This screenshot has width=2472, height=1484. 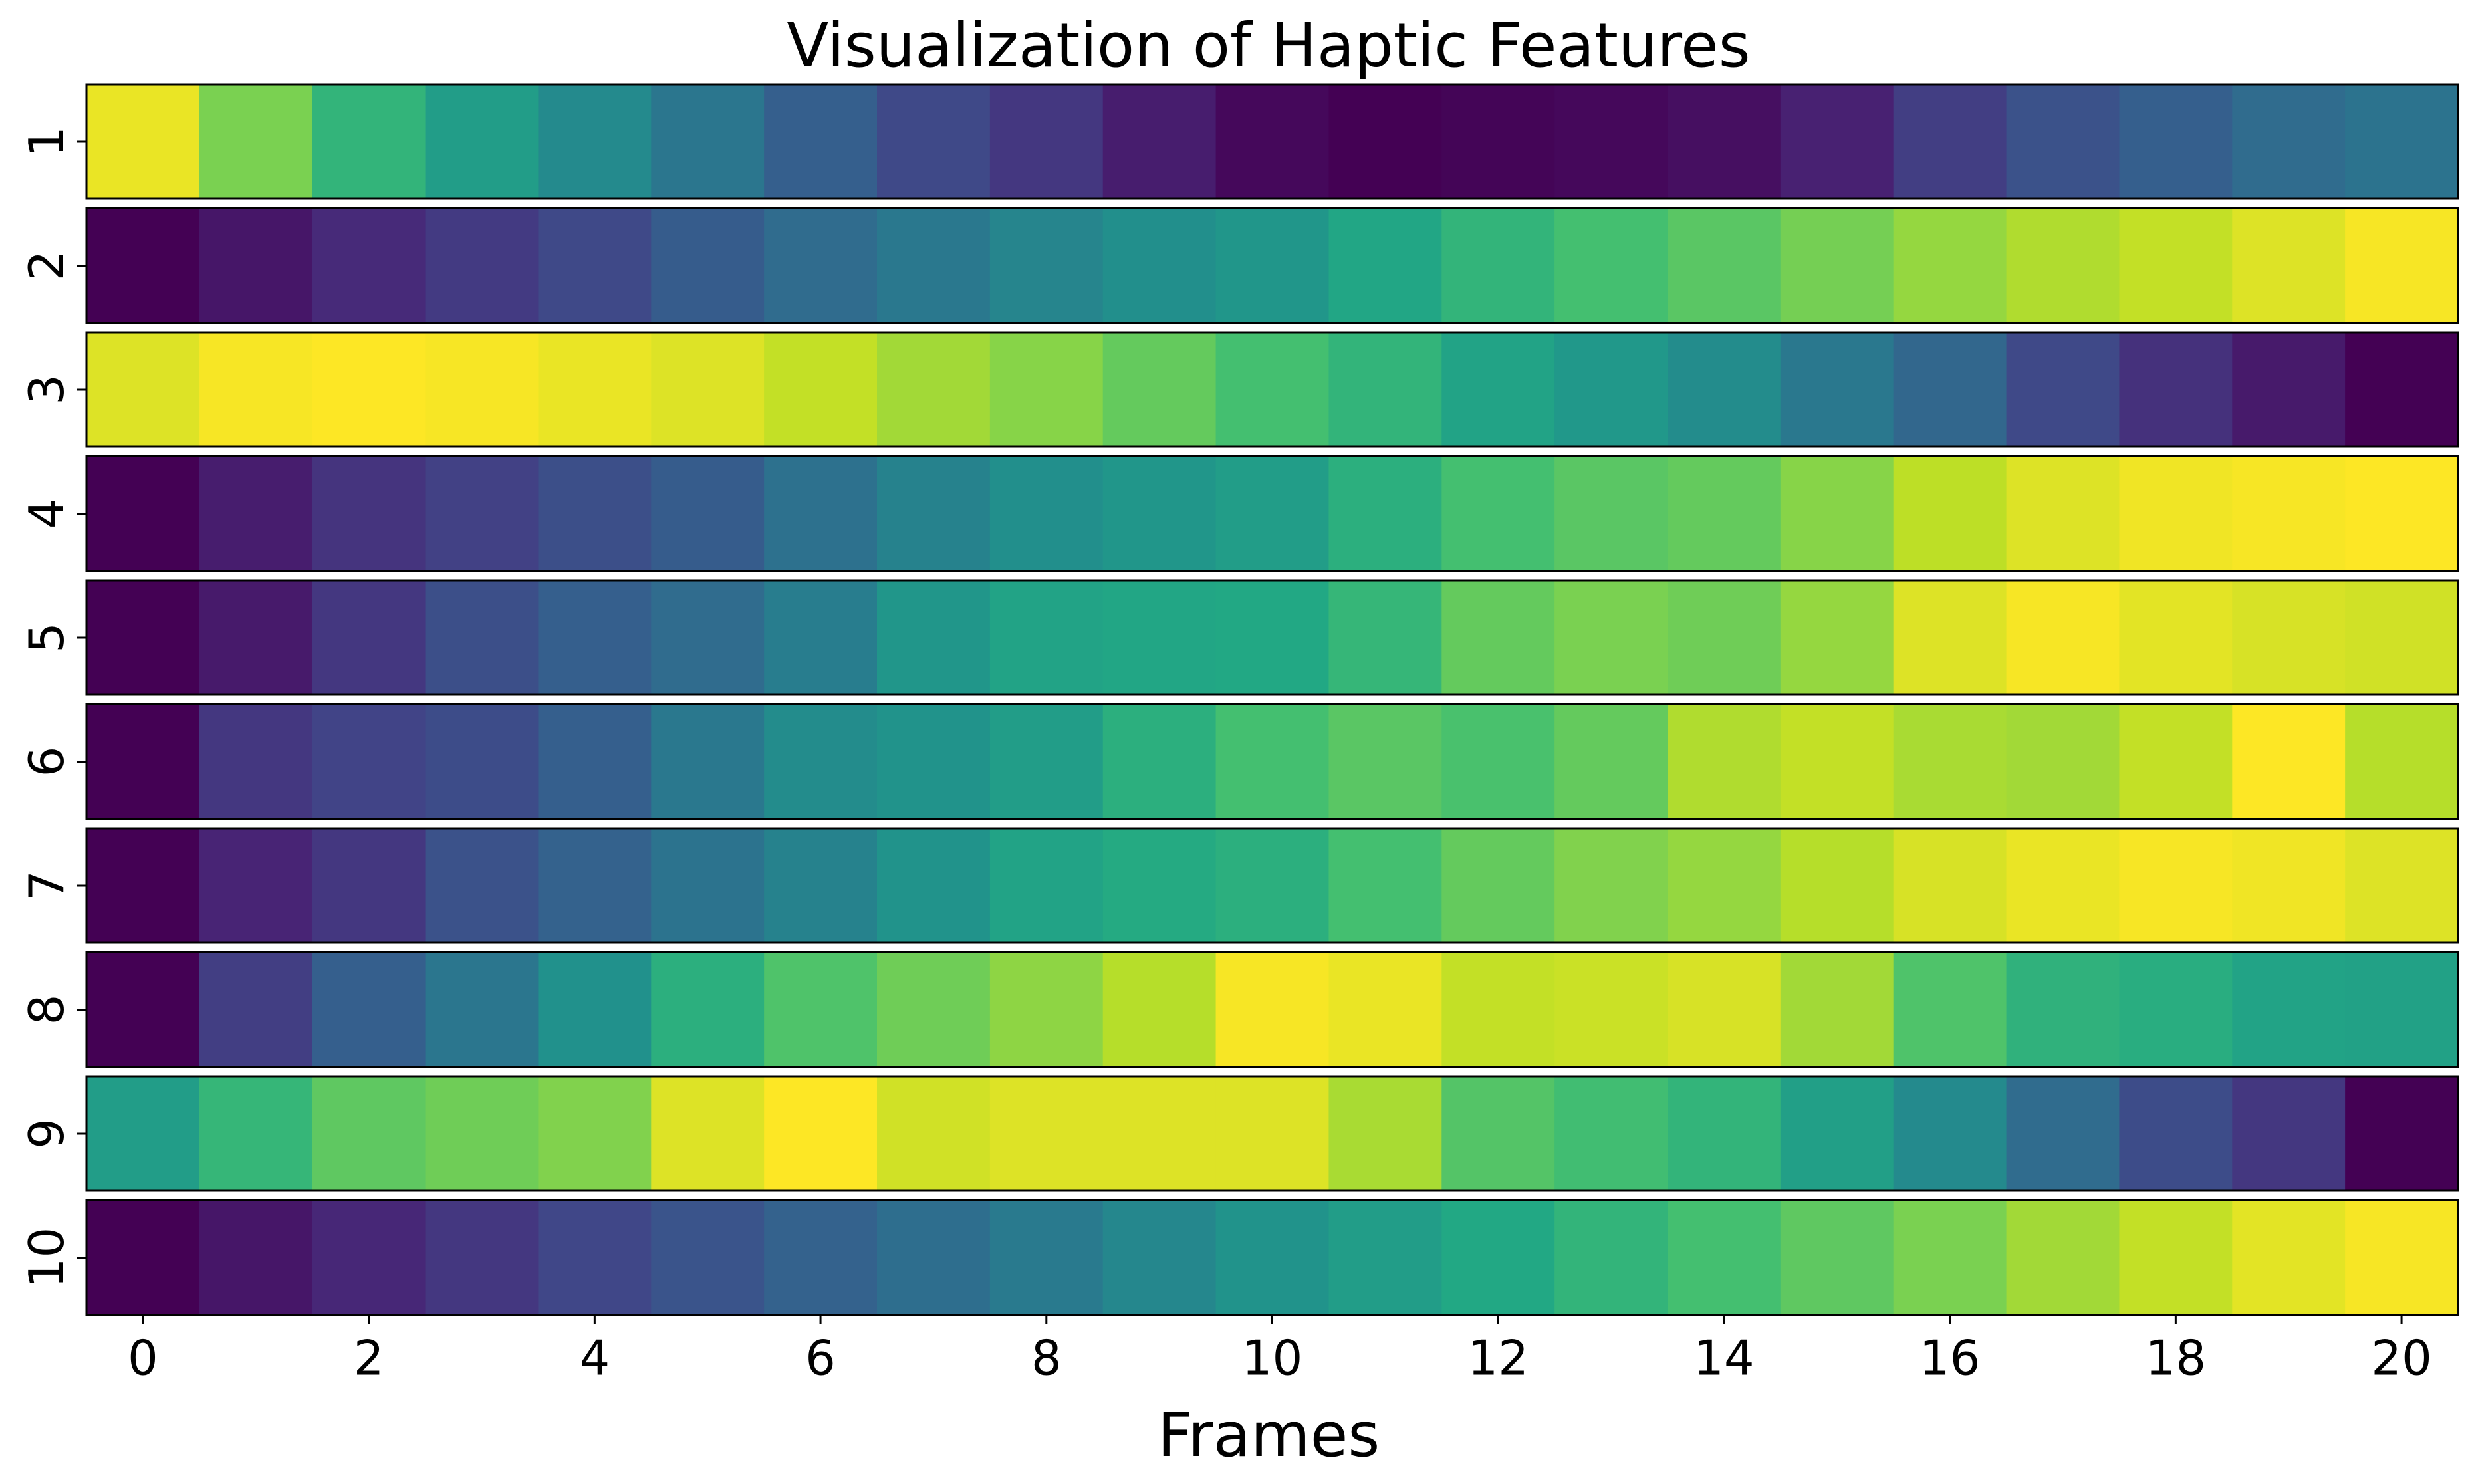 I want to click on y-tick-label: 5, so click(x=46, y=637).